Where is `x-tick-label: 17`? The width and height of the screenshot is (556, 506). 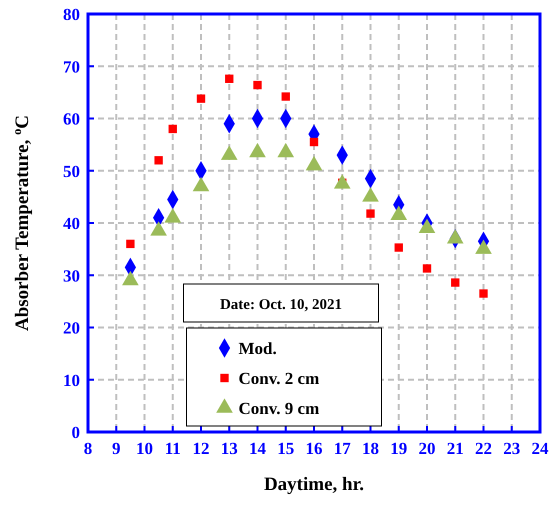 x-tick-label: 17 is located at coordinates (343, 448).